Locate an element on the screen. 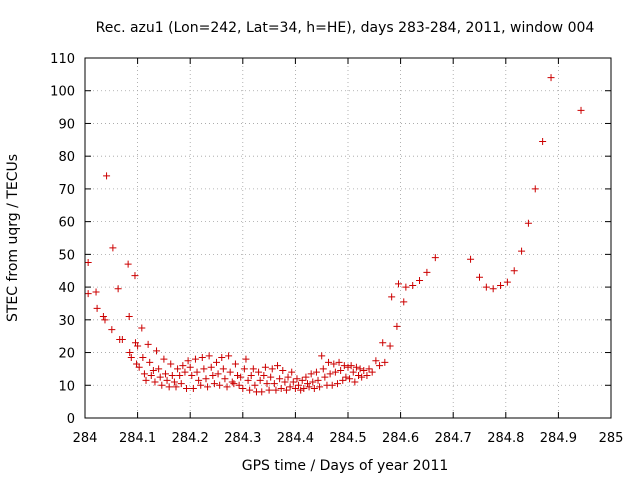 This screenshot has height=485, width=640. y-tick-label: 70 is located at coordinates (66, 190).